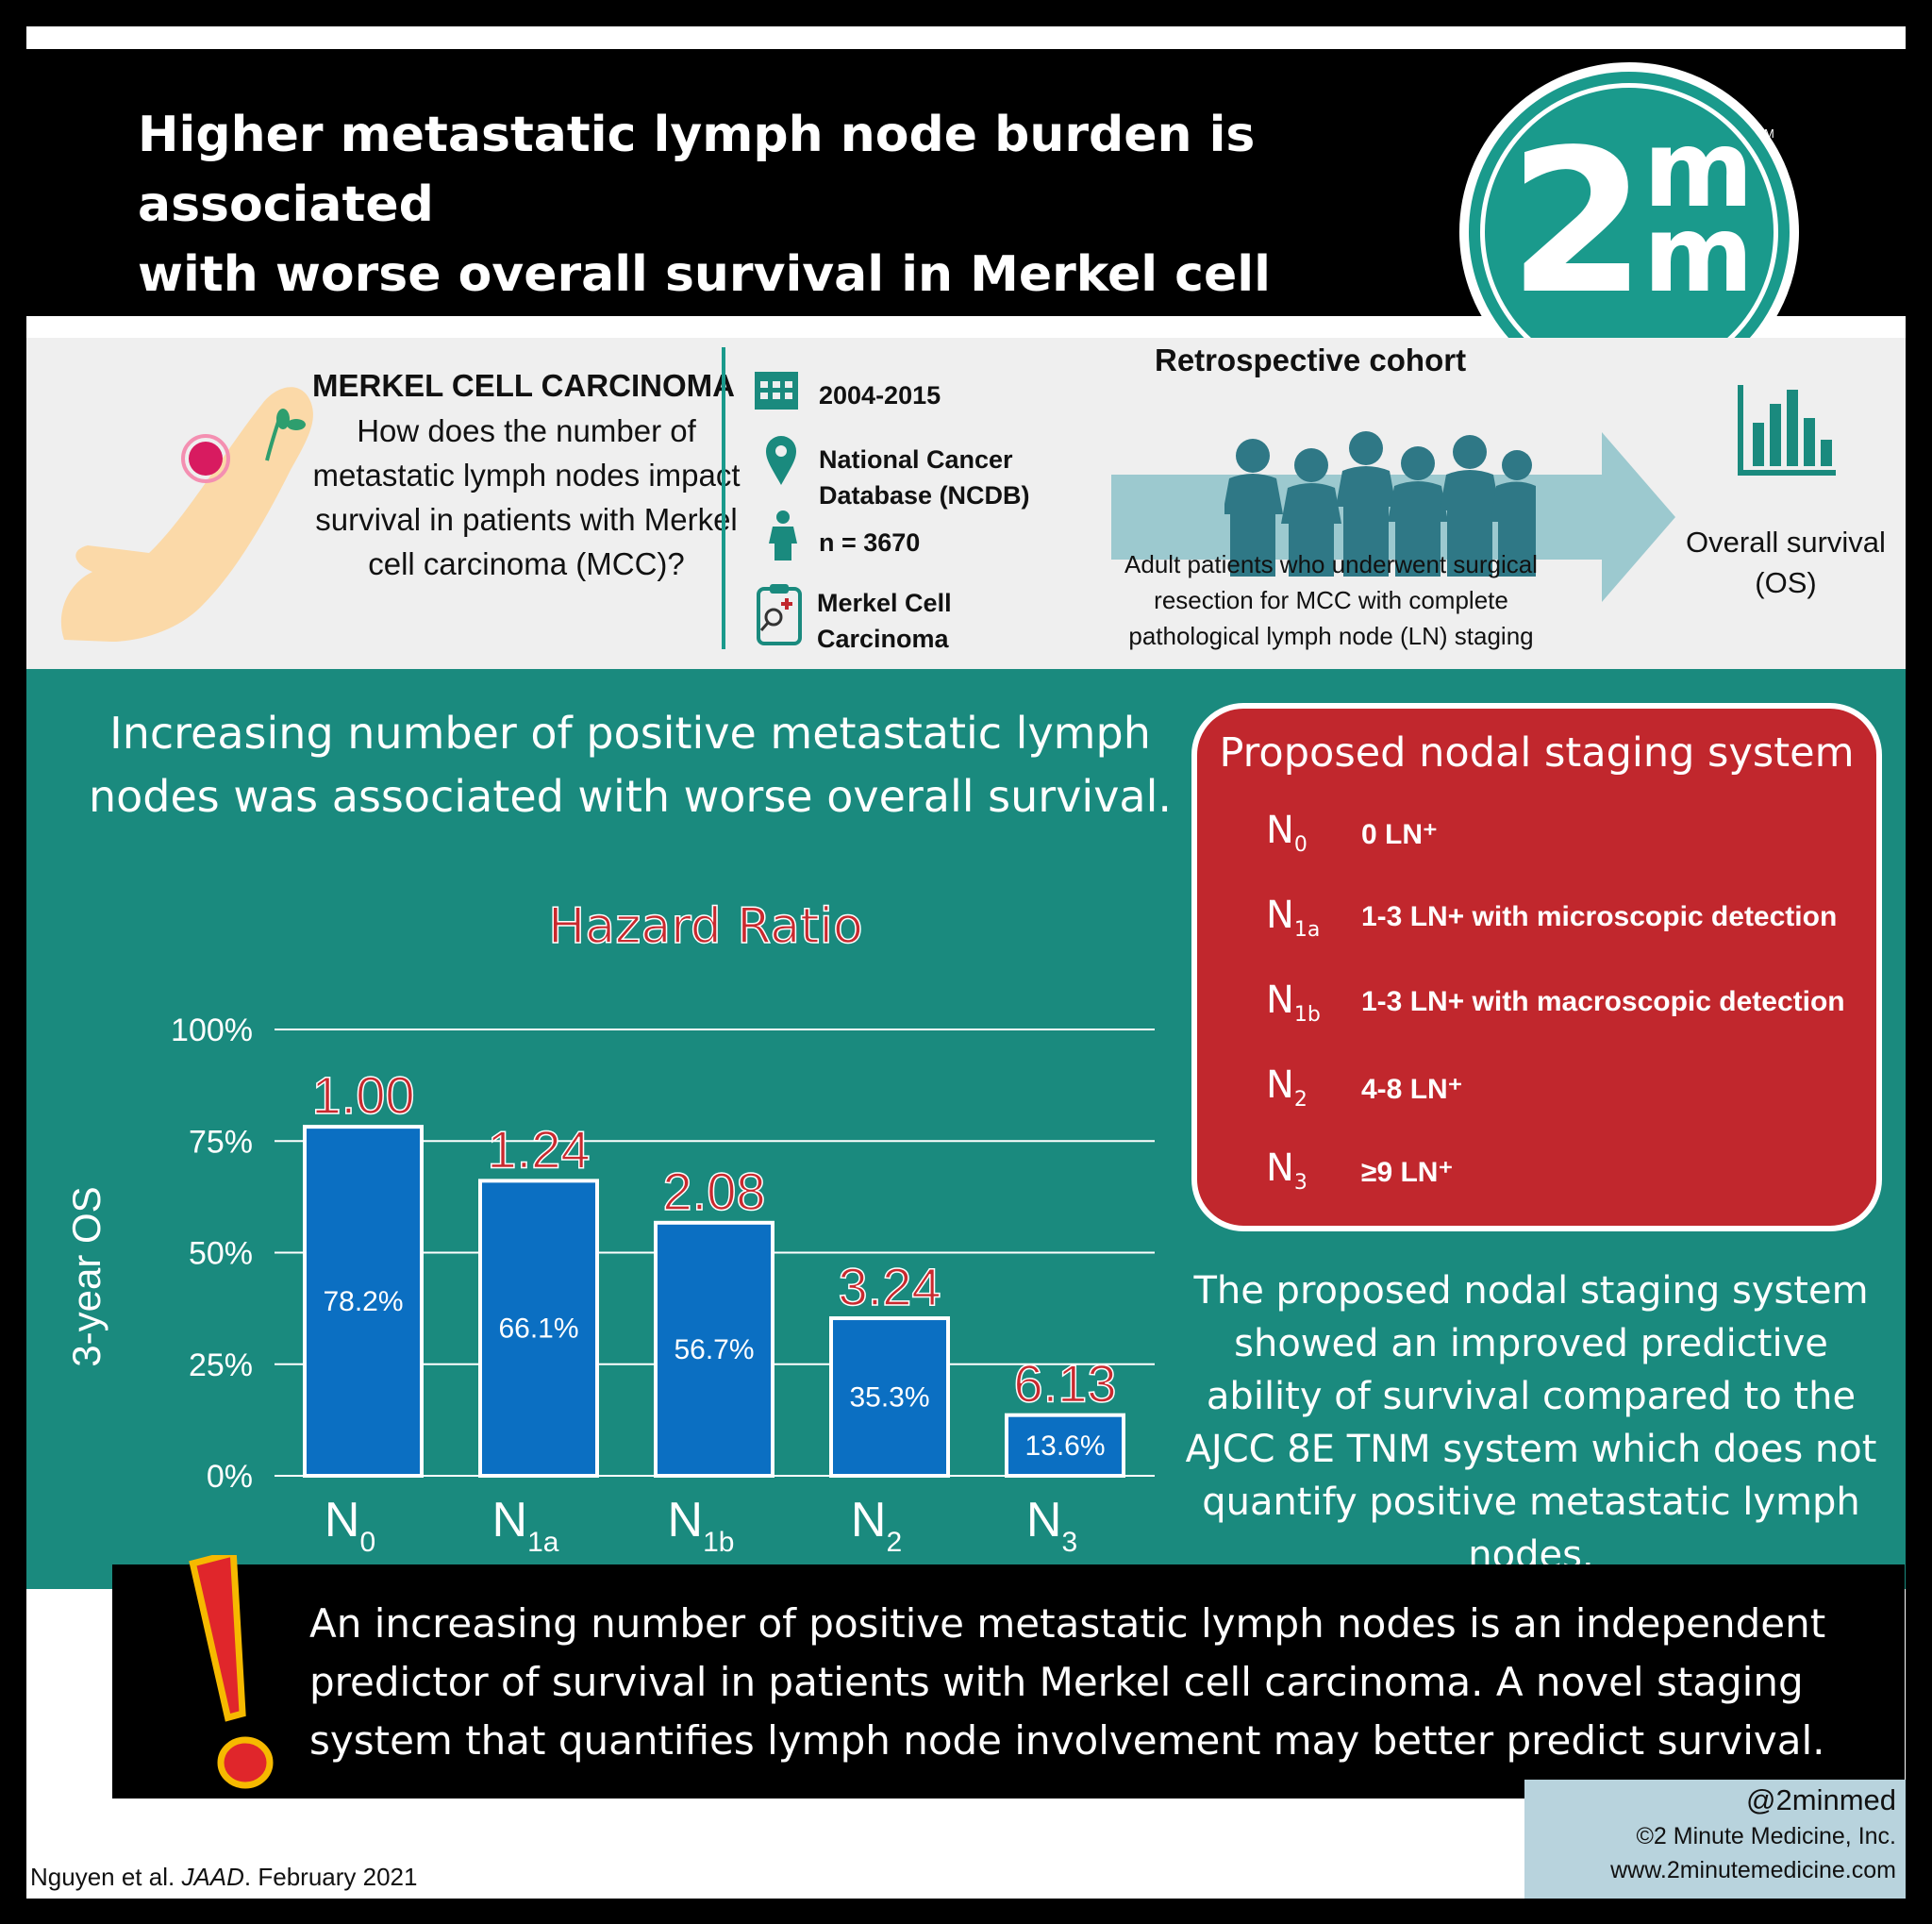  I want to click on disease-line-1: Merkel Cell, so click(884, 603).